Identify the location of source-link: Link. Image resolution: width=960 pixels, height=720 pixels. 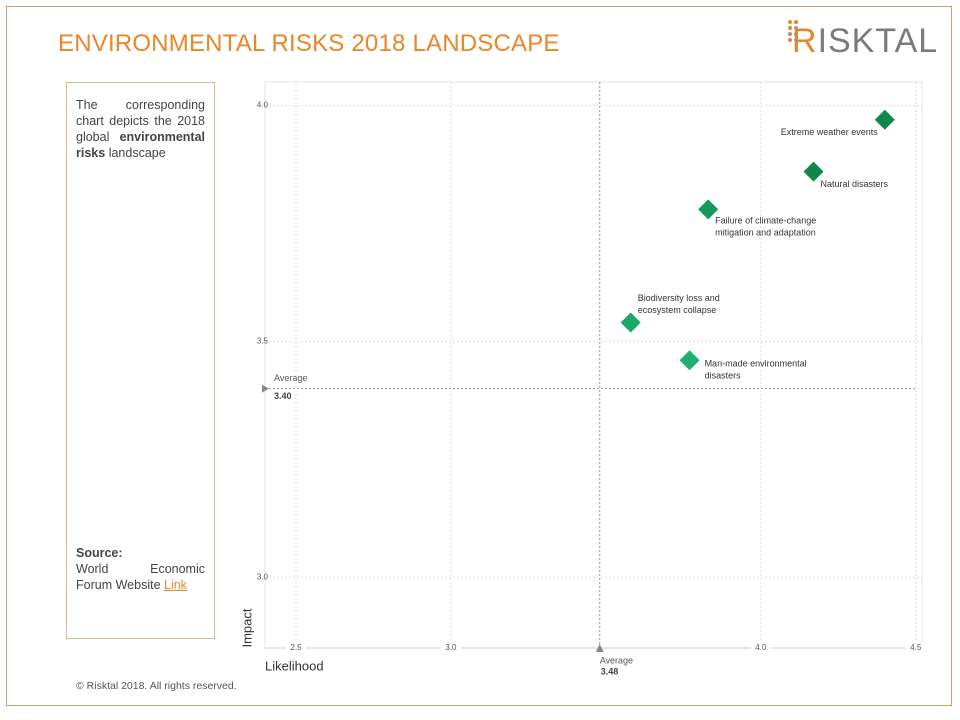
(175, 585).